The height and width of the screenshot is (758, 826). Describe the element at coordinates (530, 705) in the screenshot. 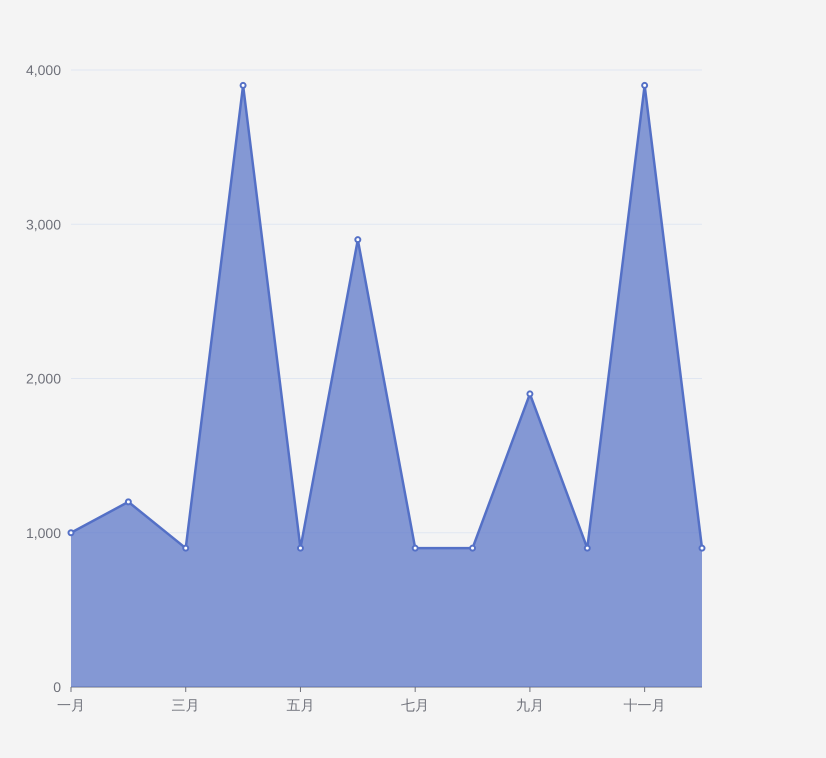

I see `x-tick-label: 九月` at that location.